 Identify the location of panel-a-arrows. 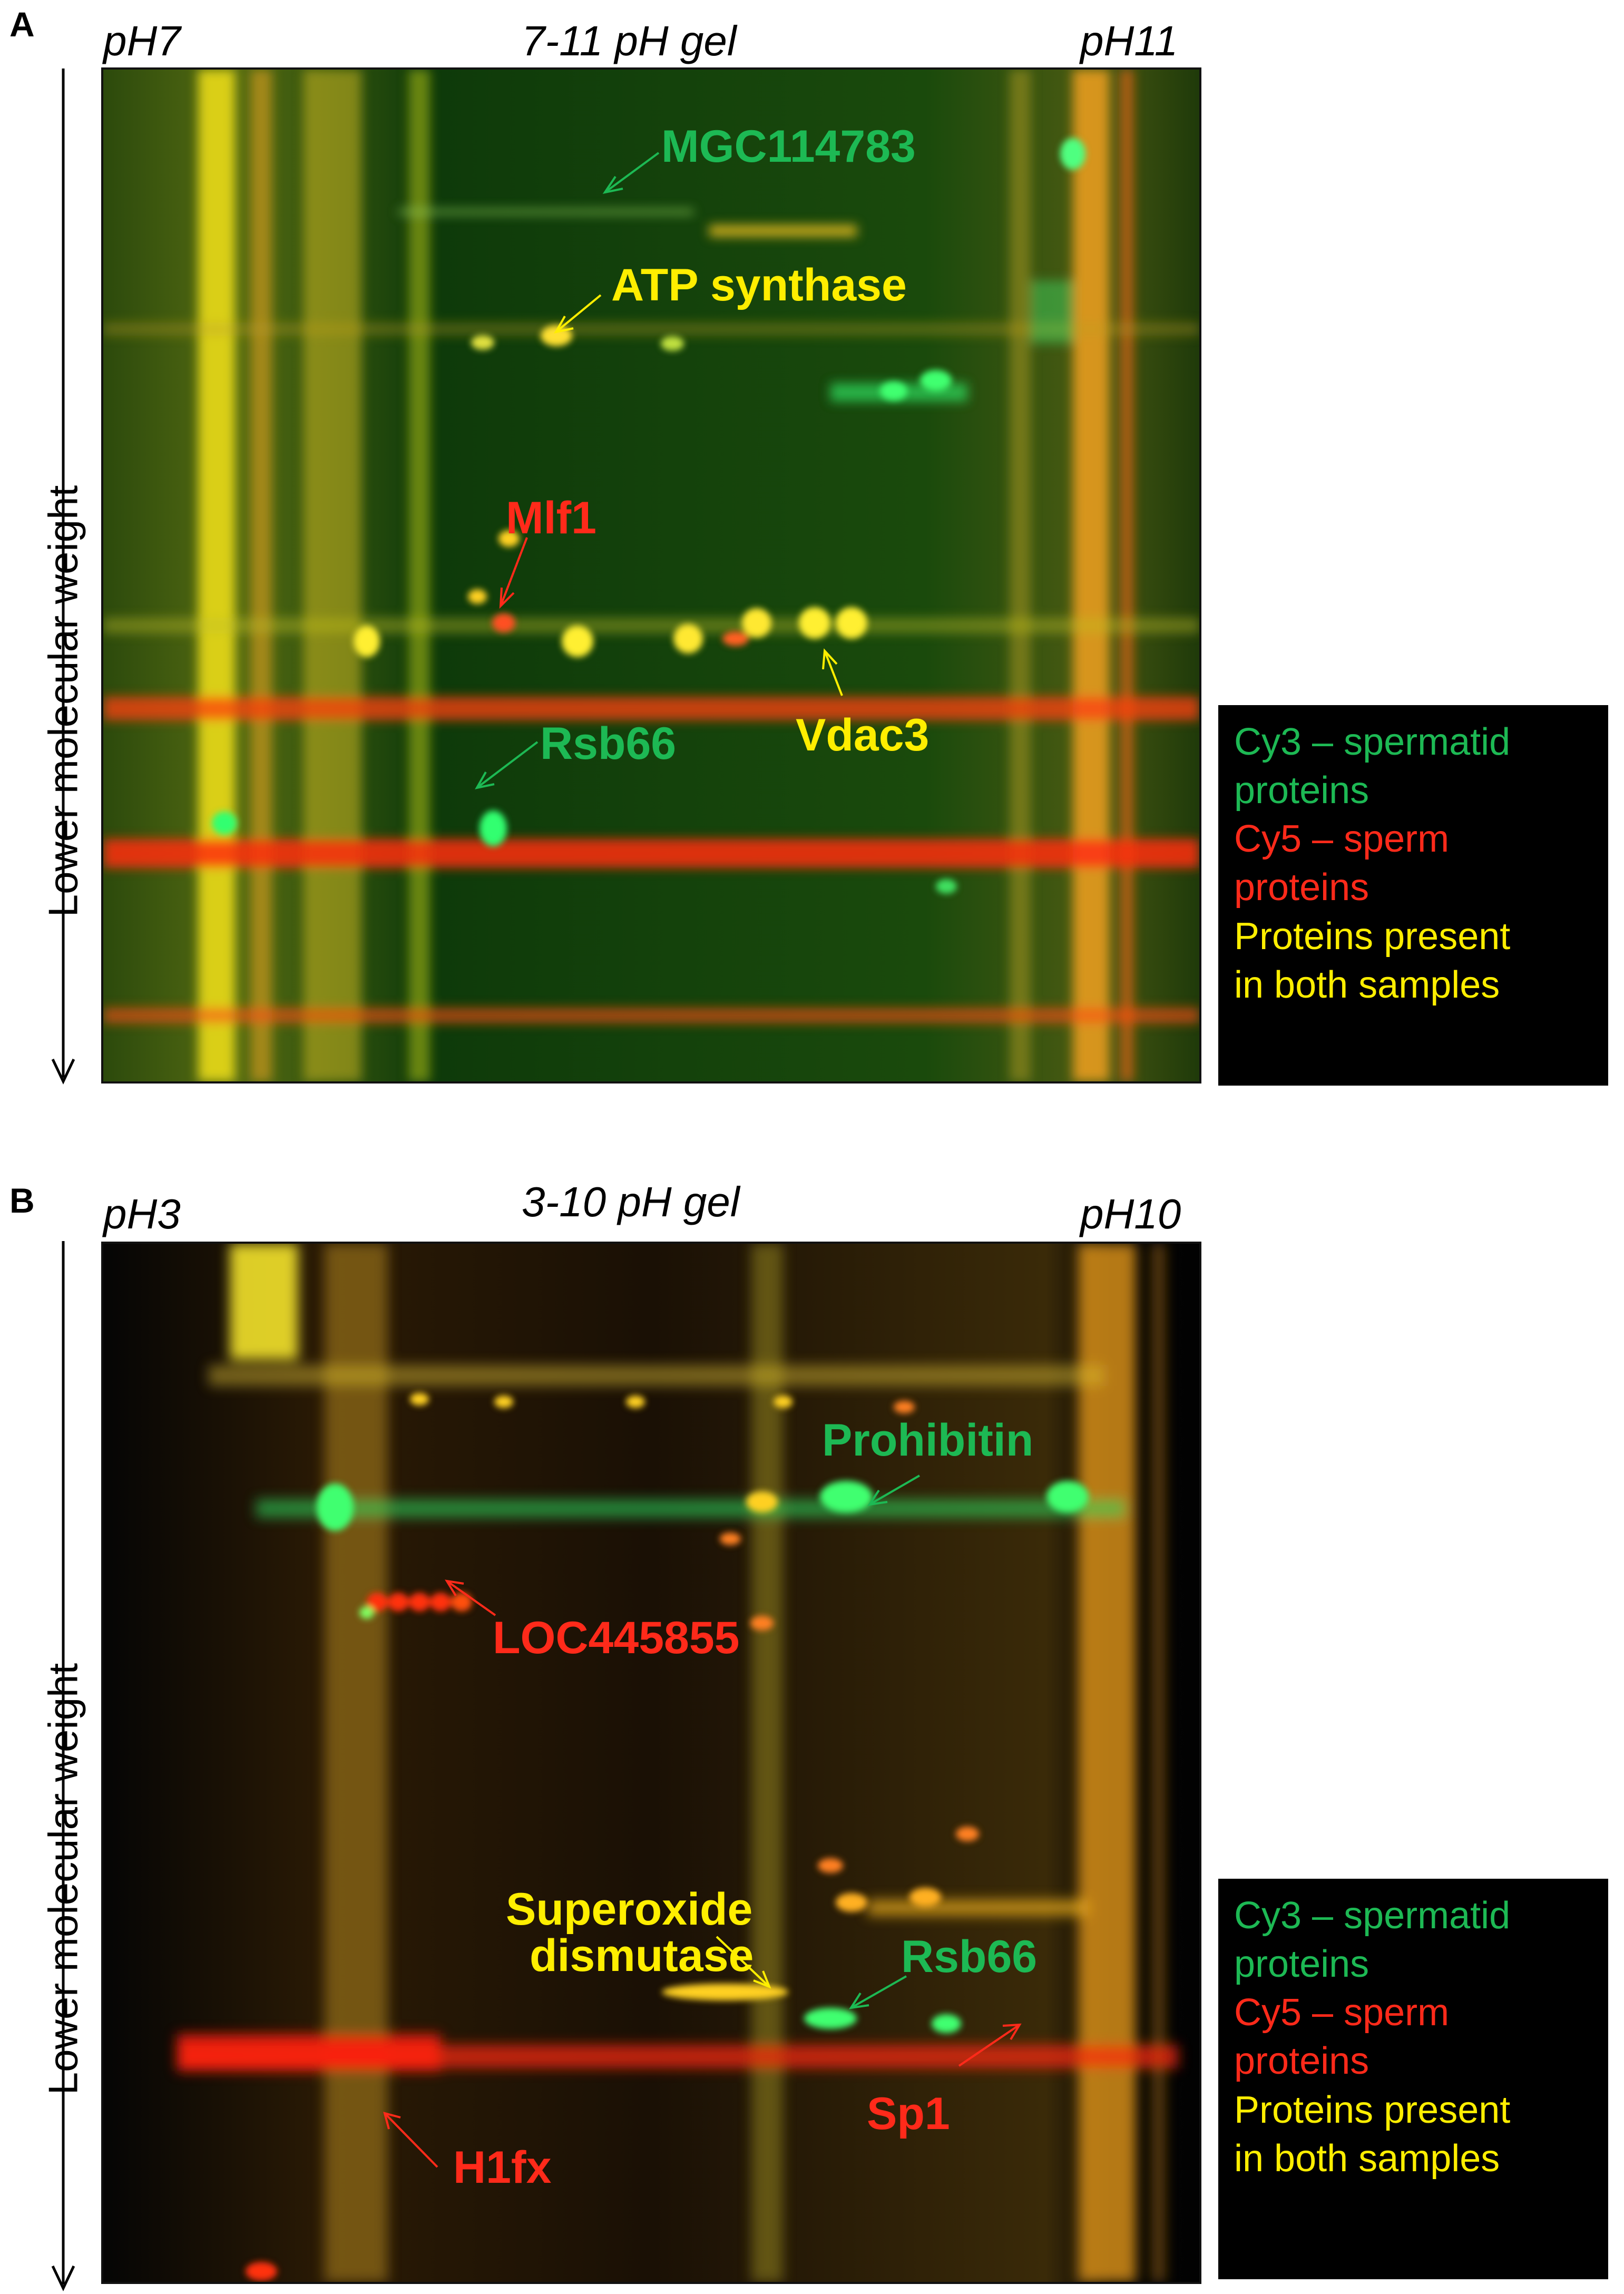
(659, 470).